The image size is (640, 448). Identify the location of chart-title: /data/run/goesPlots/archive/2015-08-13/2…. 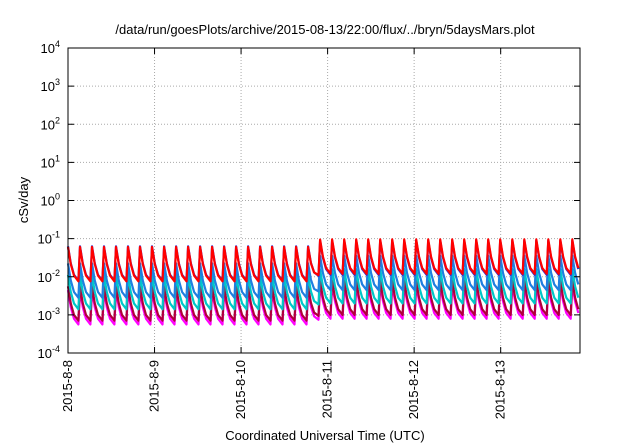
(325, 29).